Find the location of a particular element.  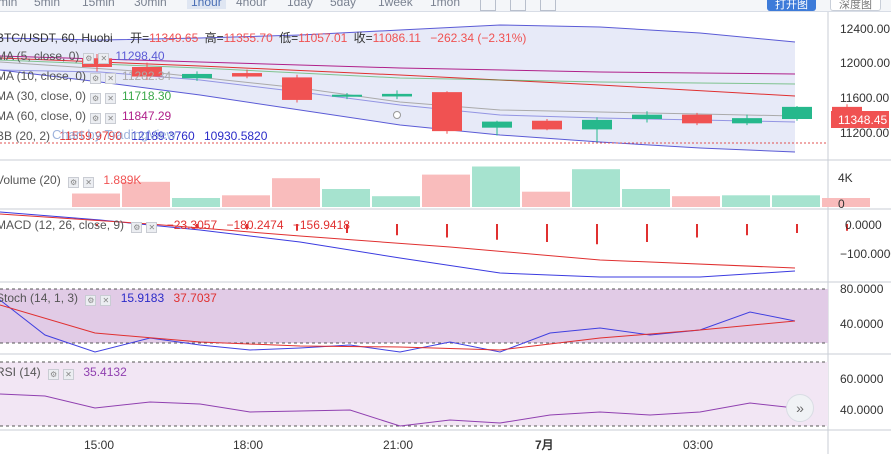

high-label: 高= is located at coordinates (214, 38).